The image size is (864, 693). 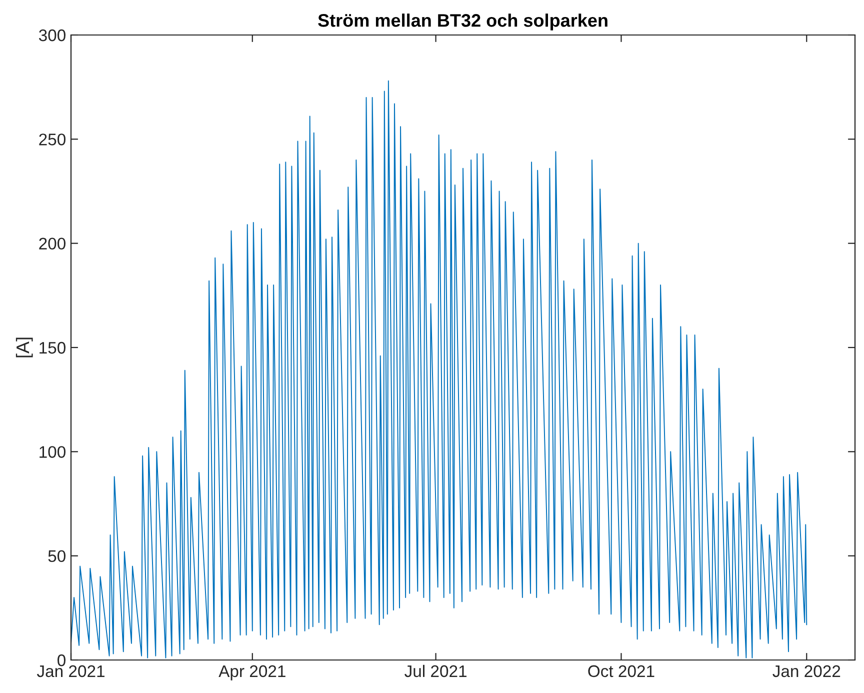 I want to click on x-tick-label: Jul 2021, so click(x=435, y=671).